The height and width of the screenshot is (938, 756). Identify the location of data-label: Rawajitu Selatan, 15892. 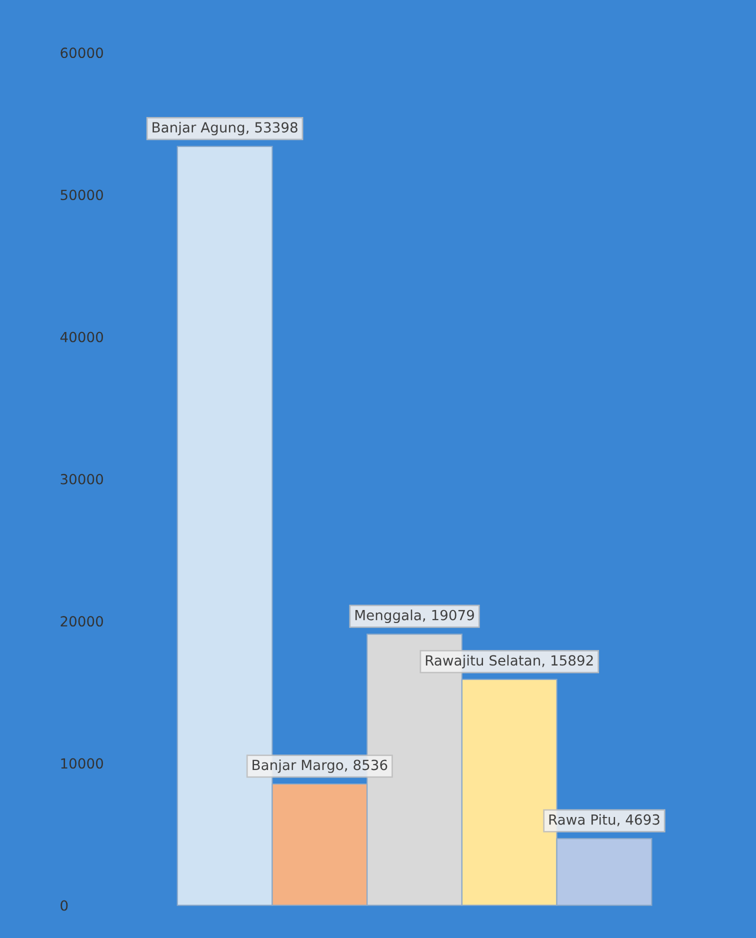
(509, 661).